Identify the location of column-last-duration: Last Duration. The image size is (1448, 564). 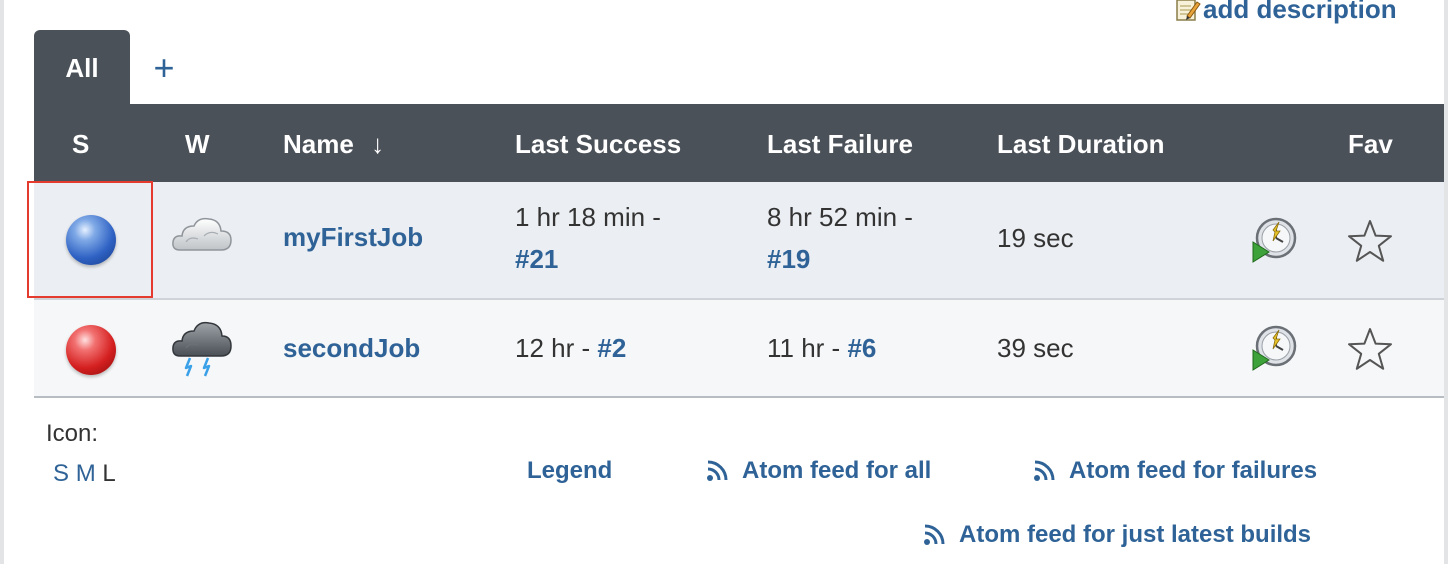
(1081, 144).